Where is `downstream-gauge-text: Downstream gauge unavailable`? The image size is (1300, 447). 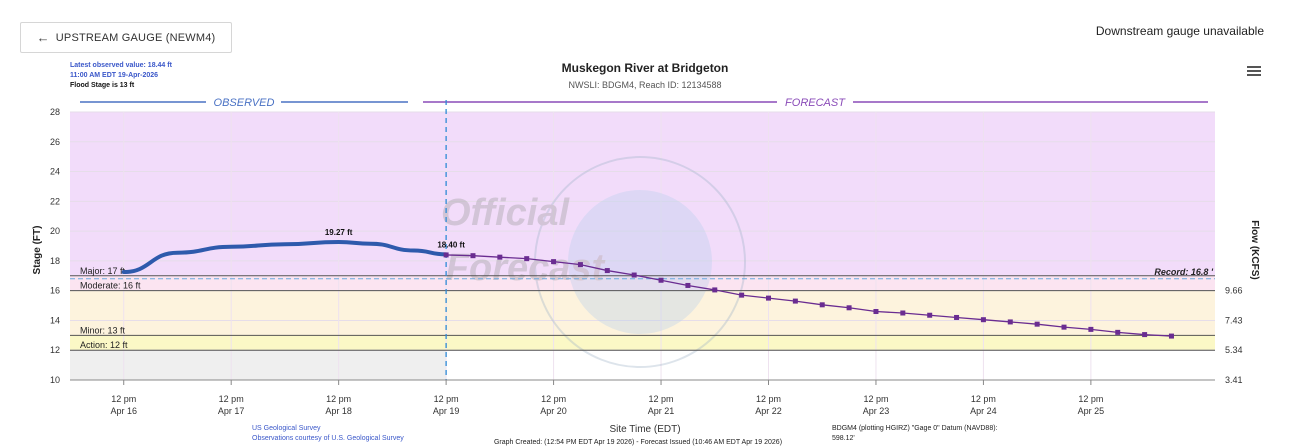 downstream-gauge-text: Downstream gauge unavailable is located at coordinates (1179, 31).